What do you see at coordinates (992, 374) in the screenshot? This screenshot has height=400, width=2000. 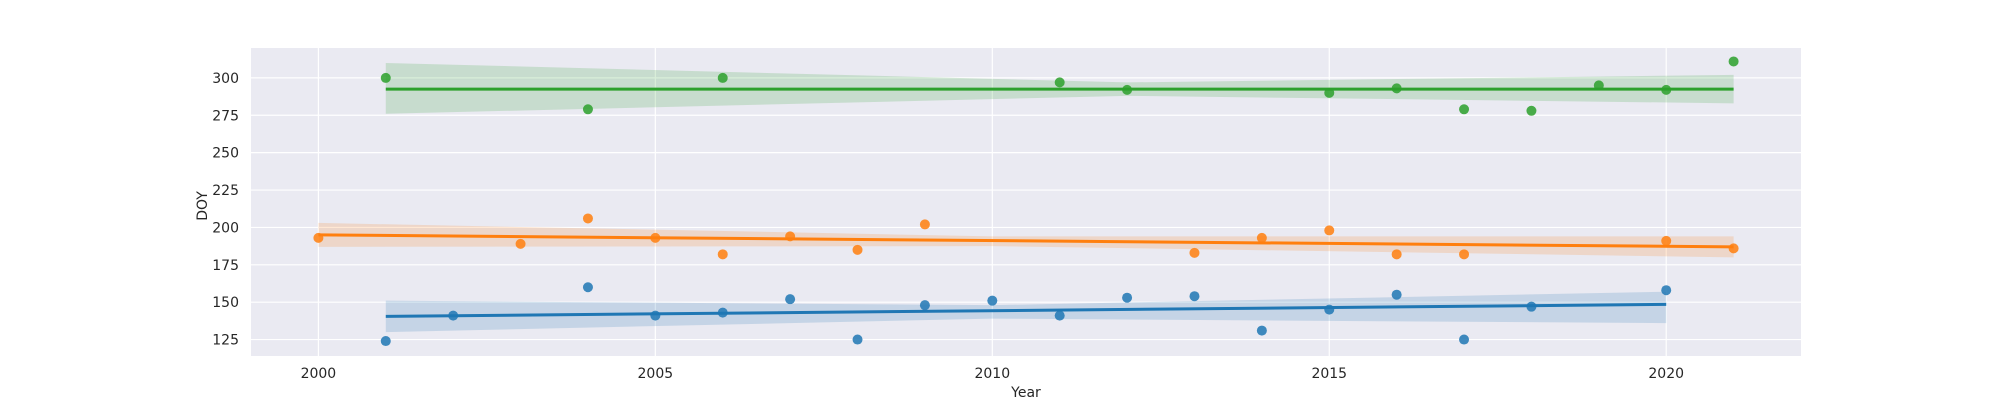 I see `x-tick-label: 2010` at bounding box center [992, 374].